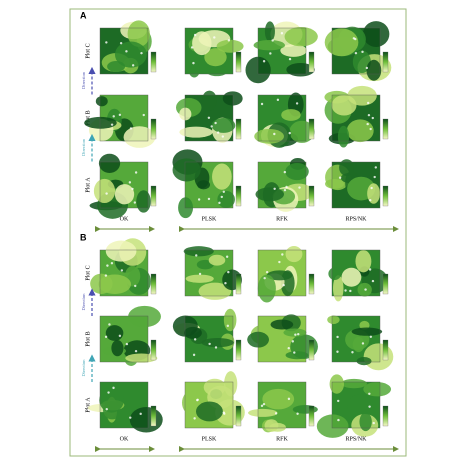 Image resolution: width=474 pixels, height=463 pixels. I want to click on row-label: Plot B, so click(88, 338).